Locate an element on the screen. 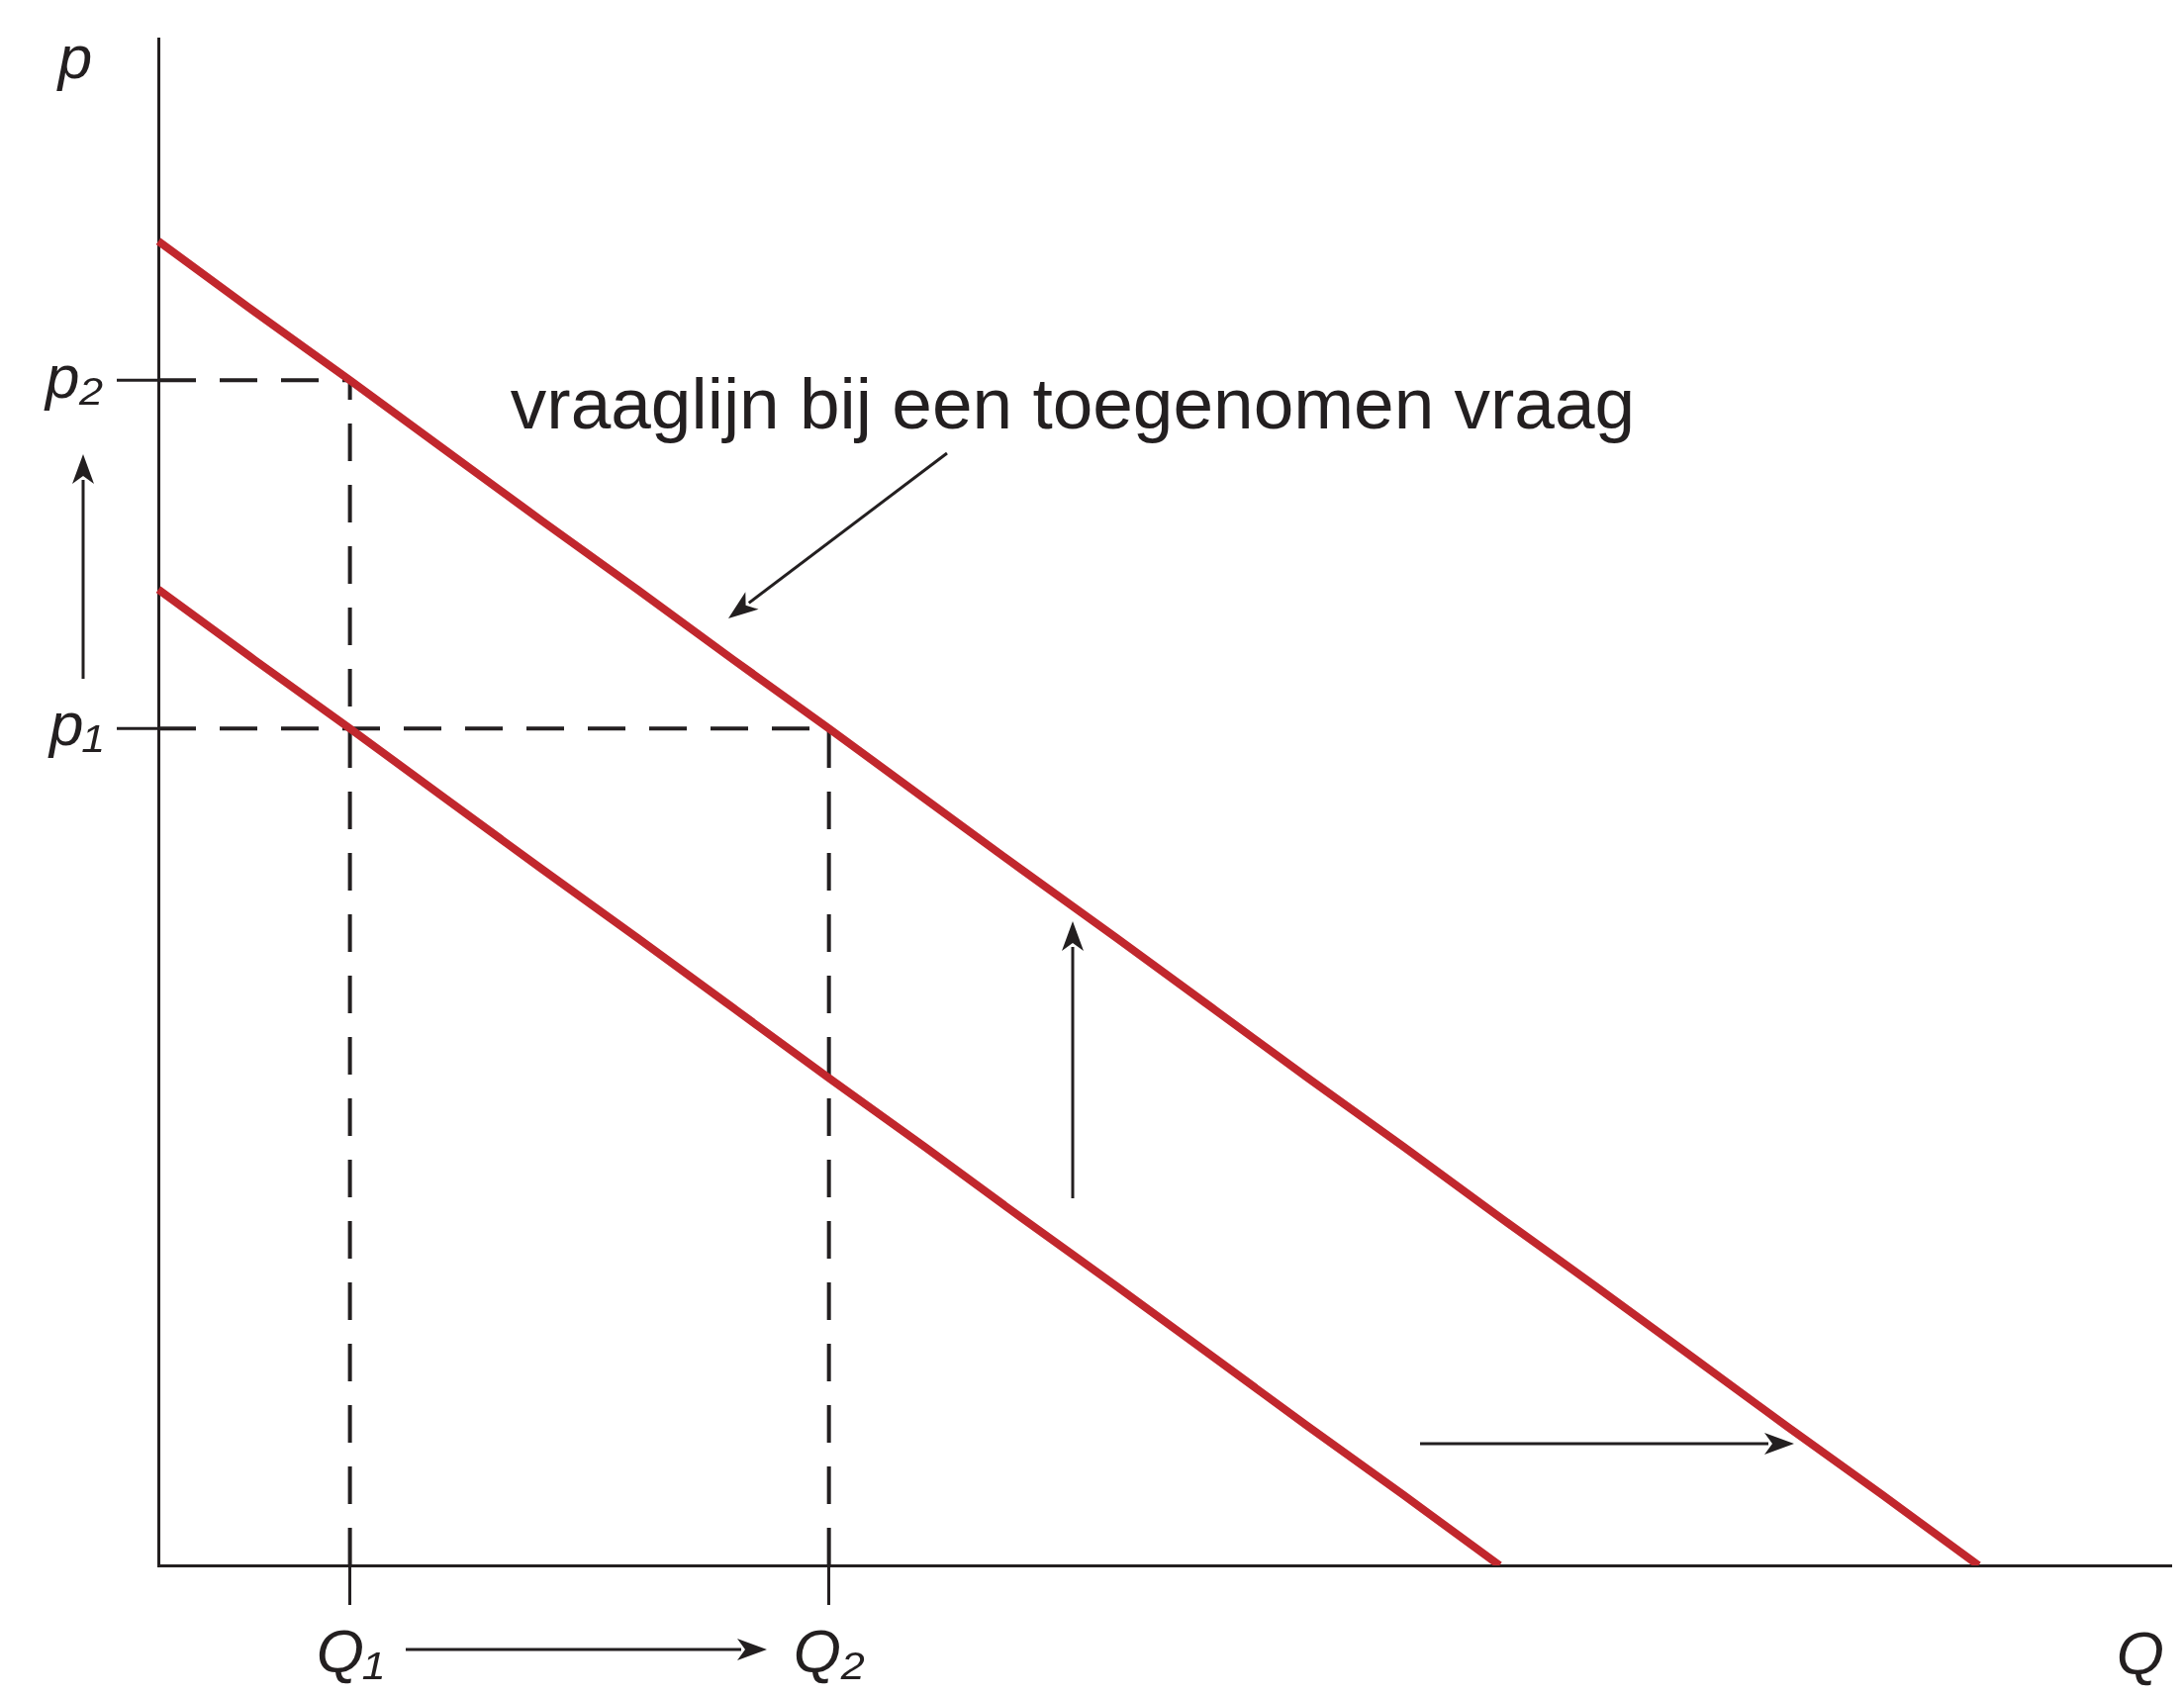  y-axis-title: p is located at coordinates (74, 57).